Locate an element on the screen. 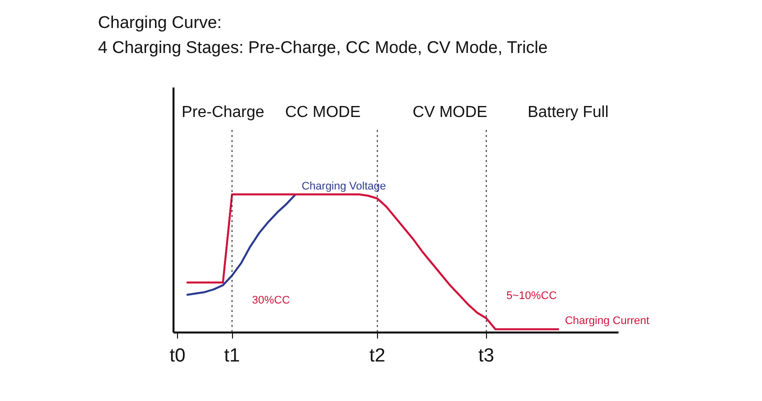  x-tick-label: t0 is located at coordinates (178, 356).